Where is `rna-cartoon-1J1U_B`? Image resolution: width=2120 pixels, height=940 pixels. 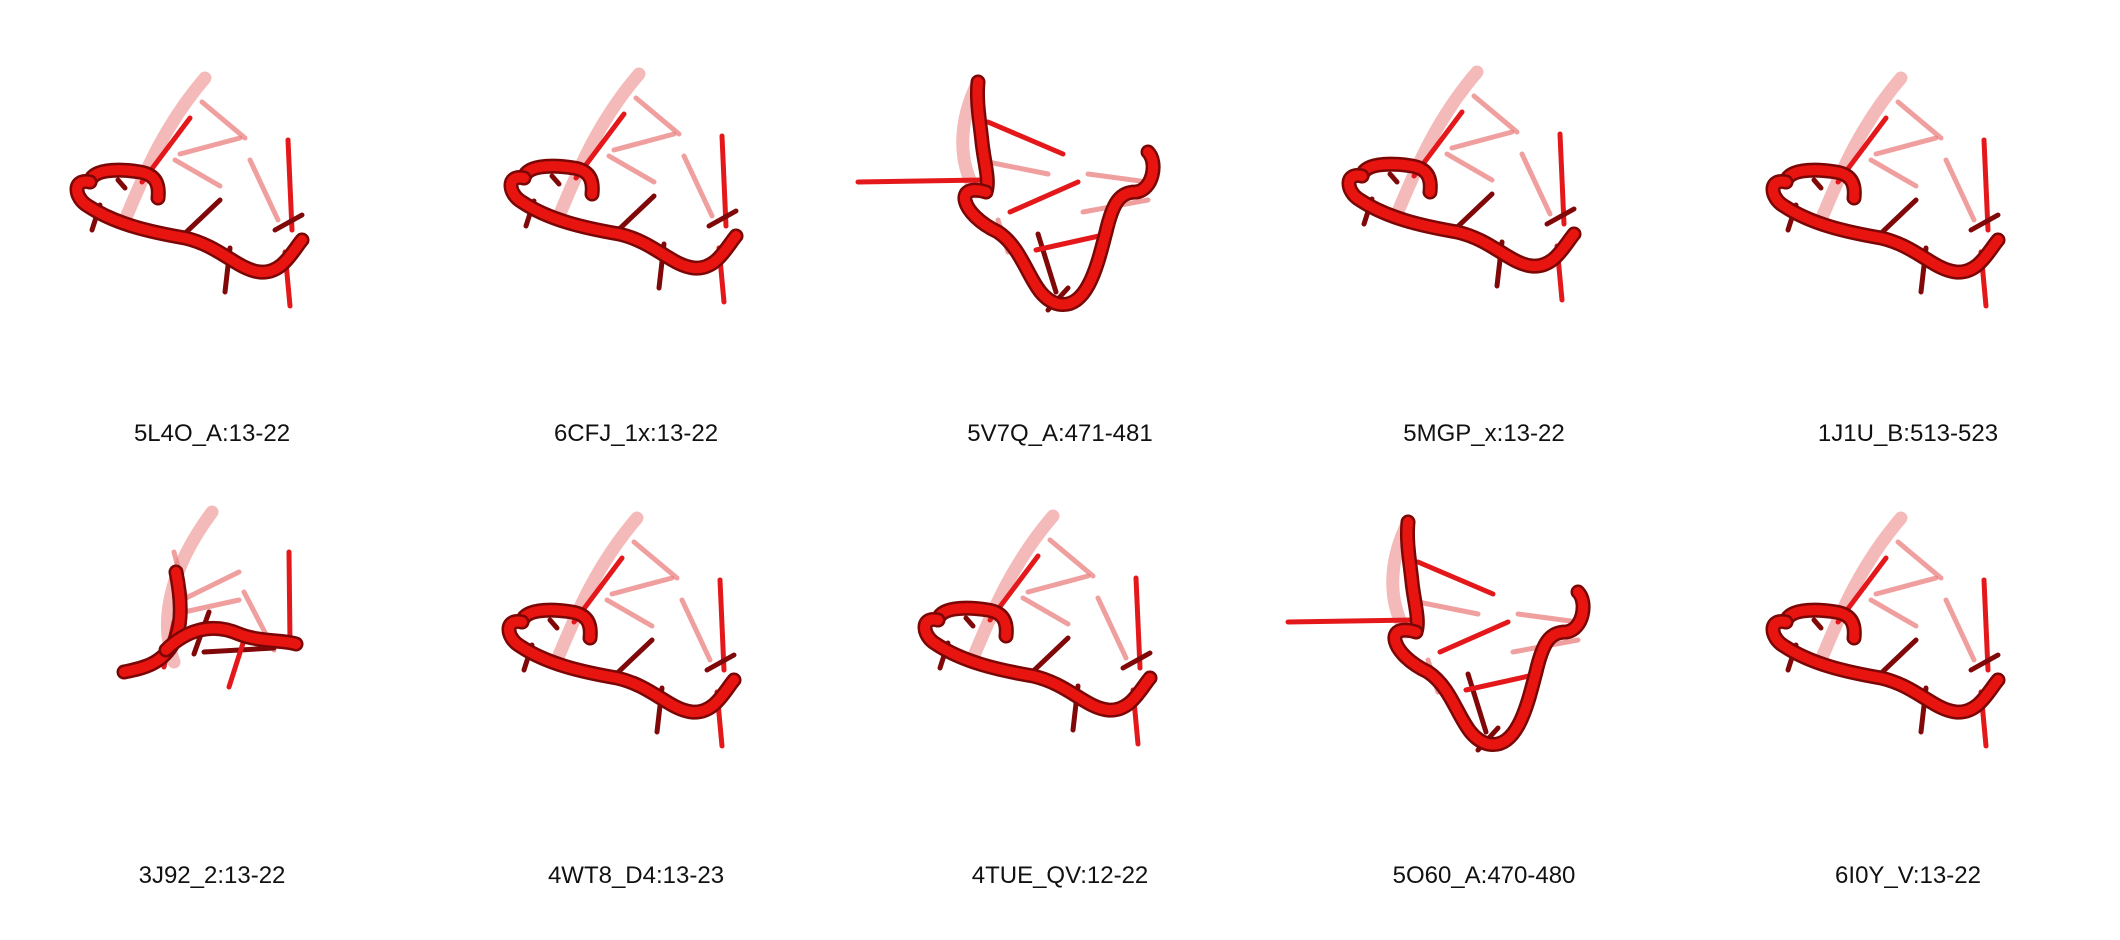
rna-cartoon-1J1U_B is located at coordinates (1885, 190).